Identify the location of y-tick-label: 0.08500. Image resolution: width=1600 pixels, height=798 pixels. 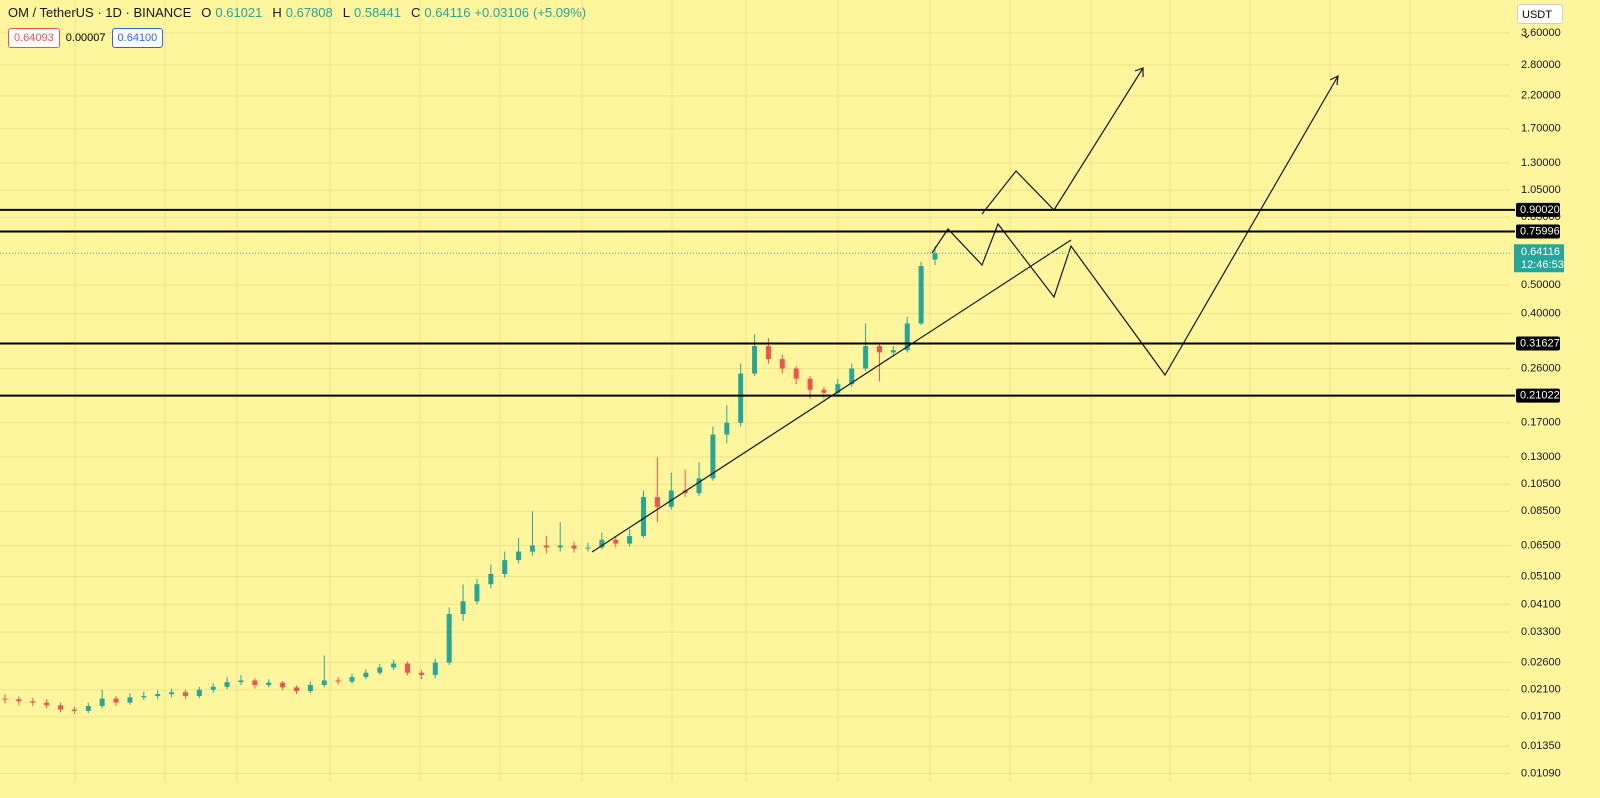
(1541, 511).